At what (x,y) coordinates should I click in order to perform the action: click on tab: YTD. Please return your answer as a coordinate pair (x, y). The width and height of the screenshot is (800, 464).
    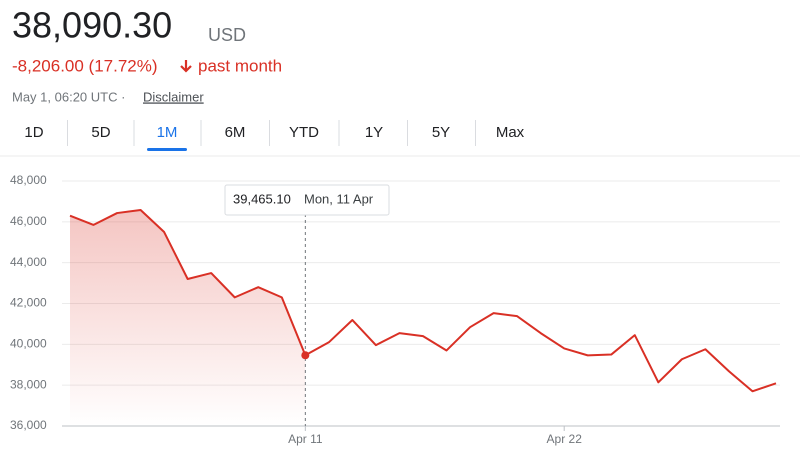
    Looking at the image, I should click on (304, 132).